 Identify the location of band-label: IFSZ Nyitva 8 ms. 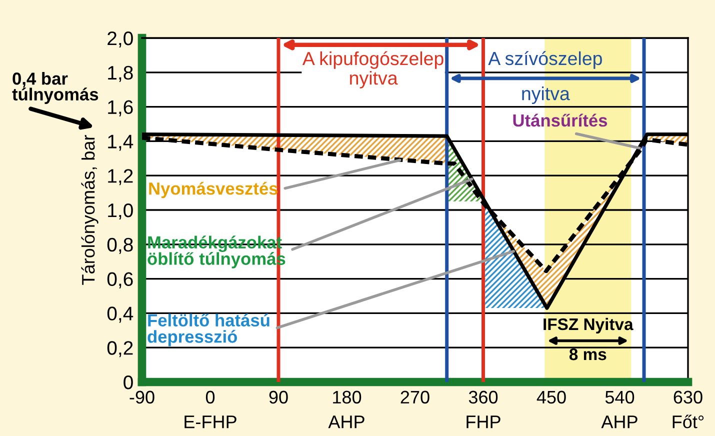
(589, 339).